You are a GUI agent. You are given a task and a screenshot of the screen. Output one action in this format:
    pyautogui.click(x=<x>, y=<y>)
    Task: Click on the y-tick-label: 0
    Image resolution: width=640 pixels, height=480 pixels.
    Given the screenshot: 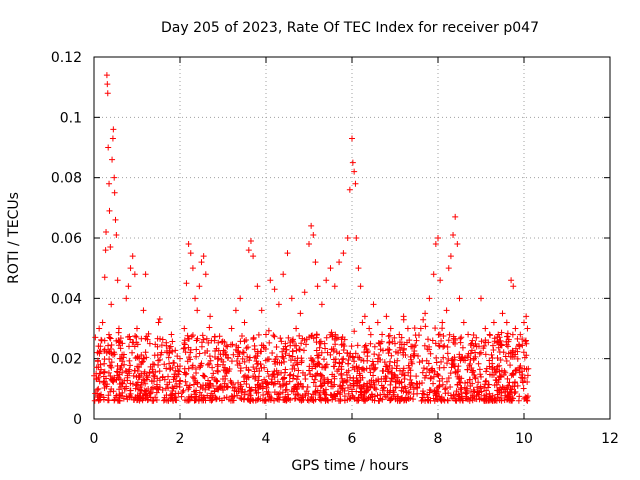 What is the action you would take?
    pyautogui.click(x=77, y=420)
    